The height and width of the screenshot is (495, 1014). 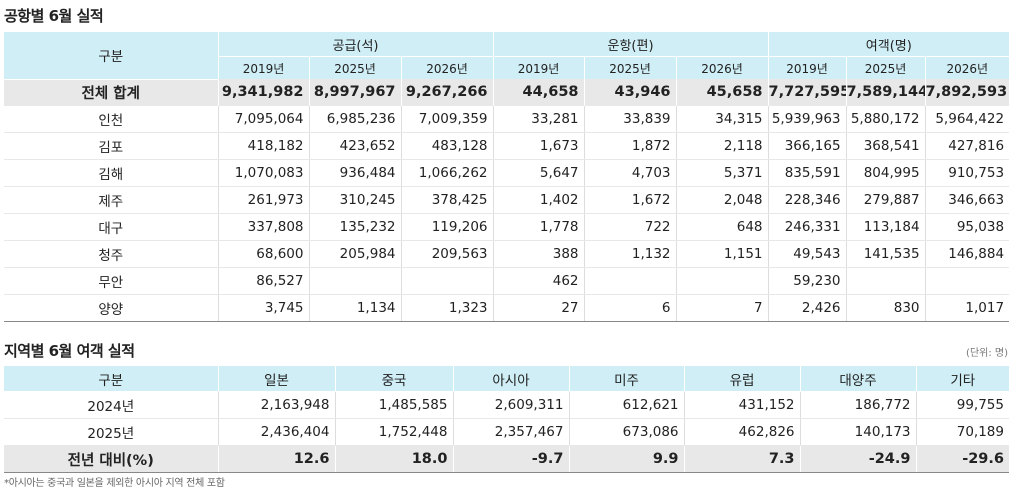 What do you see at coordinates (276, 459) in the screenshot?
I see `table-cell: 12.6` at bounding box center [276, 459].